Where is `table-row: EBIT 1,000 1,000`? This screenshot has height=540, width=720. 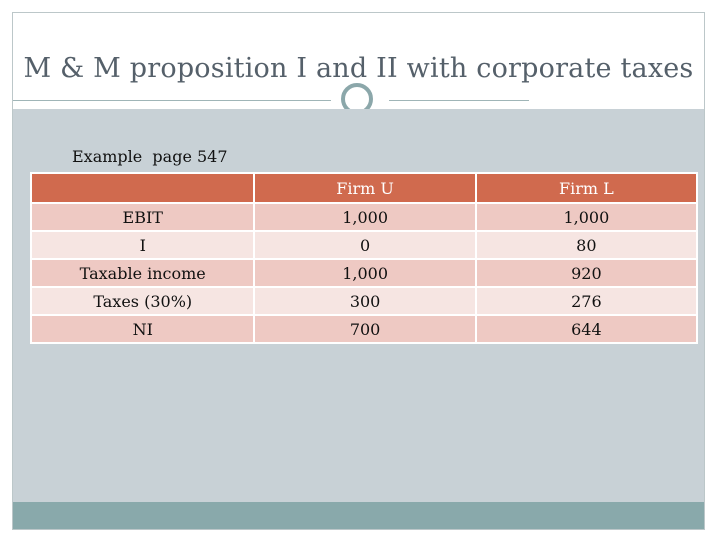
table-row: EBIT 1,000 1,000 is located at coordinates (364, 217).